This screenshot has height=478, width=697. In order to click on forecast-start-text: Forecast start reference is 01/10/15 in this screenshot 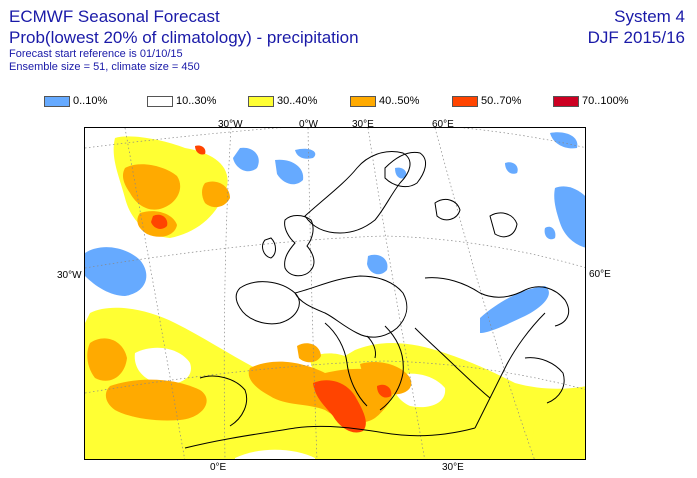, I will do `click(96, 54)`.